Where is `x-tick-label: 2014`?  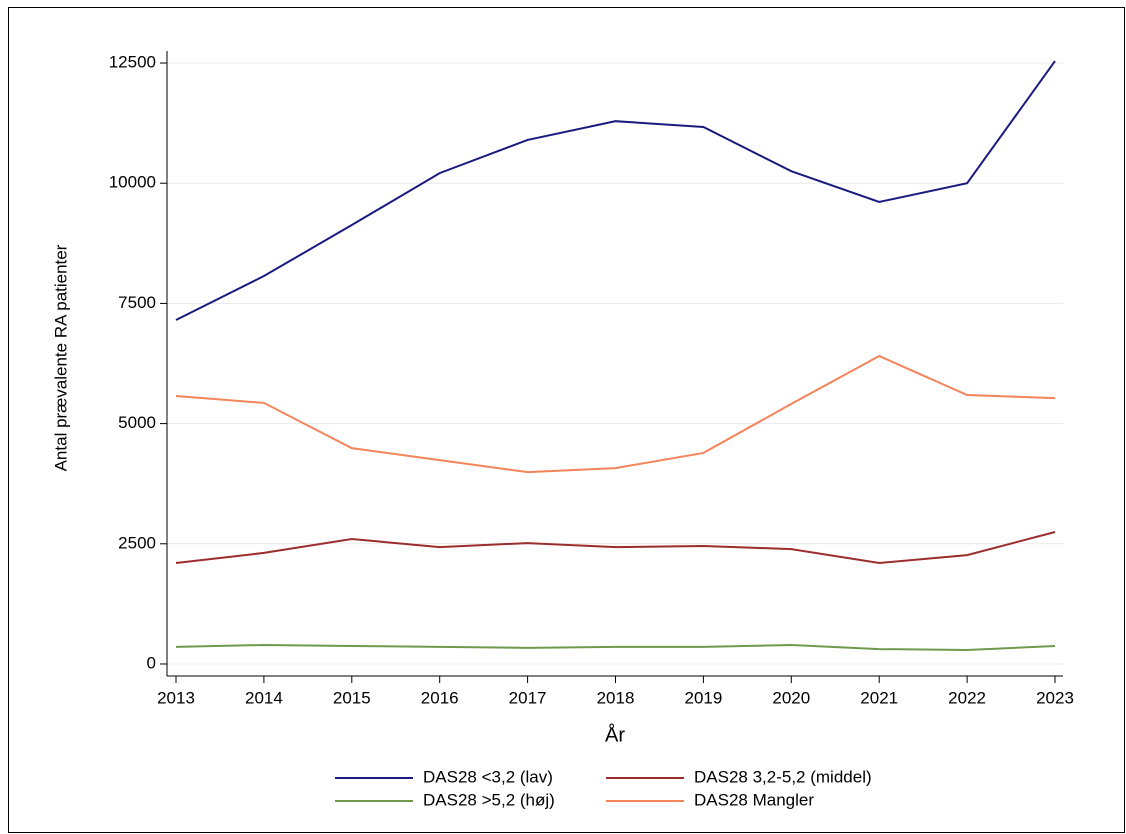
x-tick-label: 2014 is located at coordinates (264, 697).